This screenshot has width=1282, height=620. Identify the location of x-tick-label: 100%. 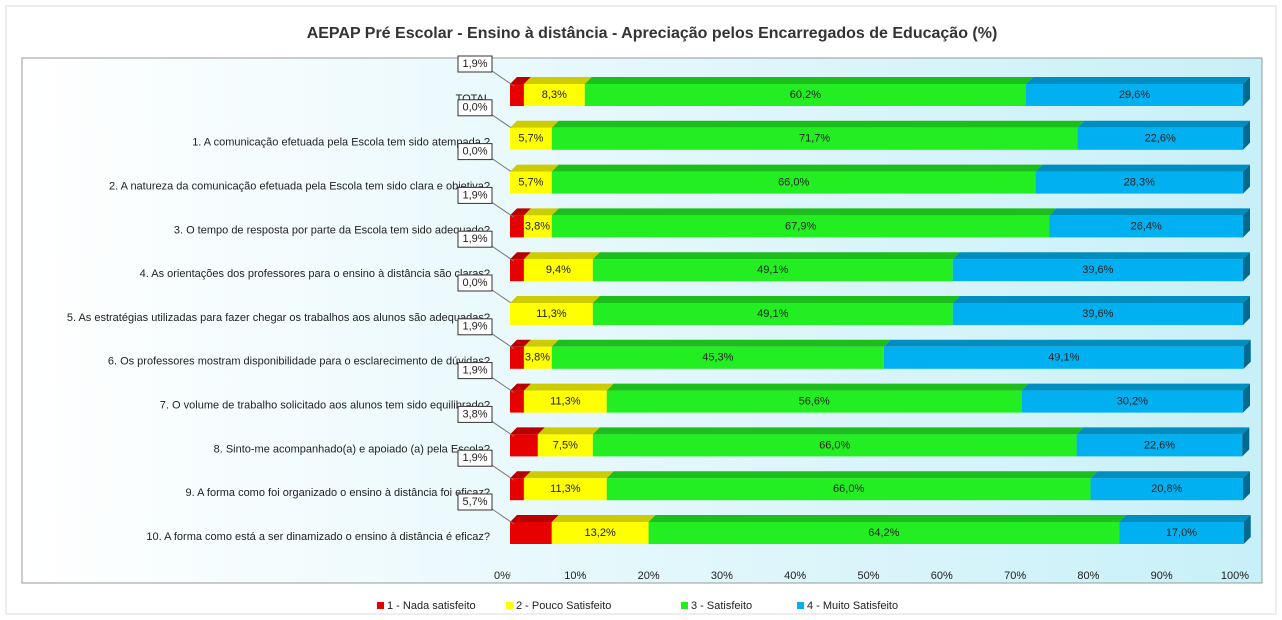
(1235, 576).